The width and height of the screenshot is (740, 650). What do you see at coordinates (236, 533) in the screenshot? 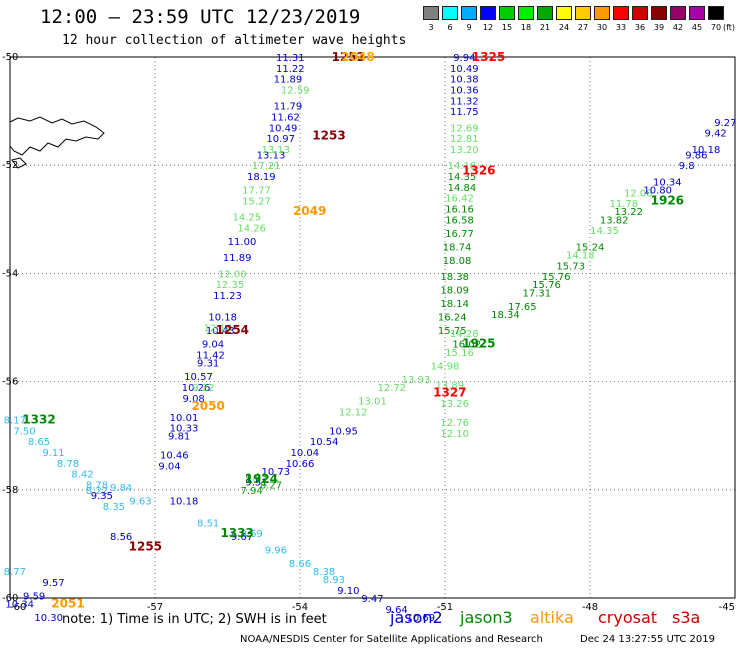
I see `pass-label: 1333` at bounding box center [236, 533].